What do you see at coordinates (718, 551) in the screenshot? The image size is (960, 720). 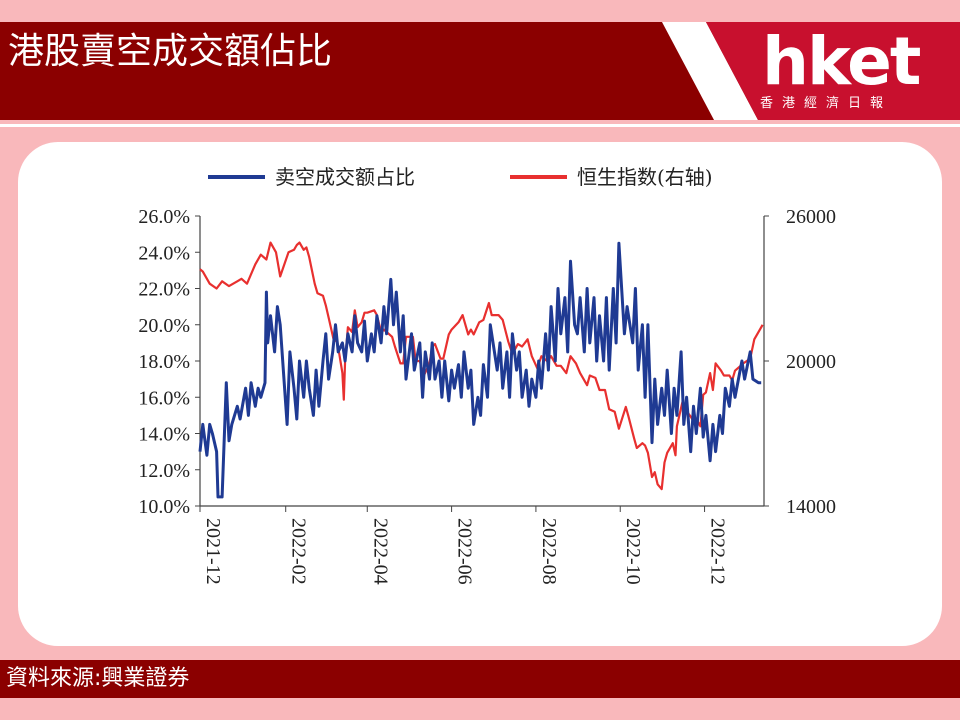 I see `x-tick-label: 2022-12` at bounding box center [718, 551].